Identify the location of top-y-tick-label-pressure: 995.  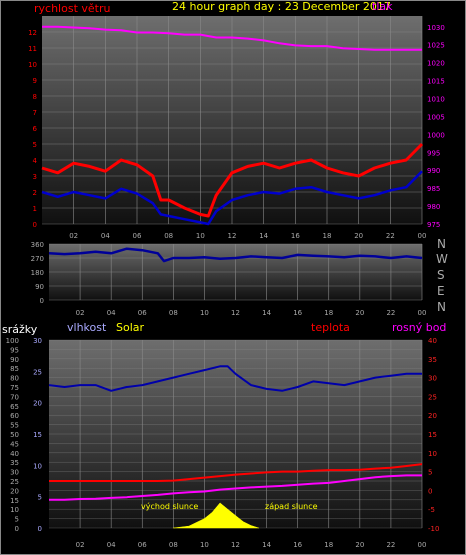
(433, 153).